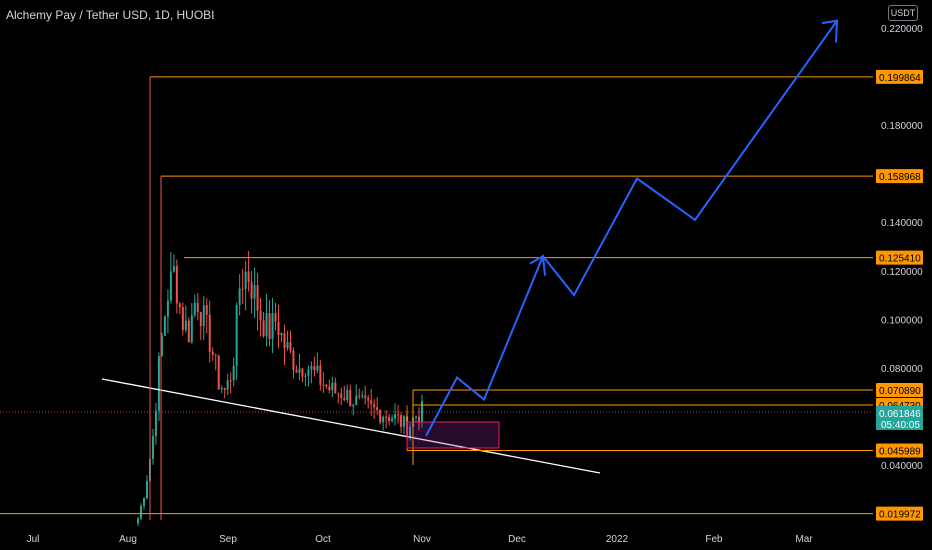 This screenshot has width=932, height=550. Describe the element at coordinates (902, 320) in the screenshot. I see `y-axis-label: 0.100000` at that location.